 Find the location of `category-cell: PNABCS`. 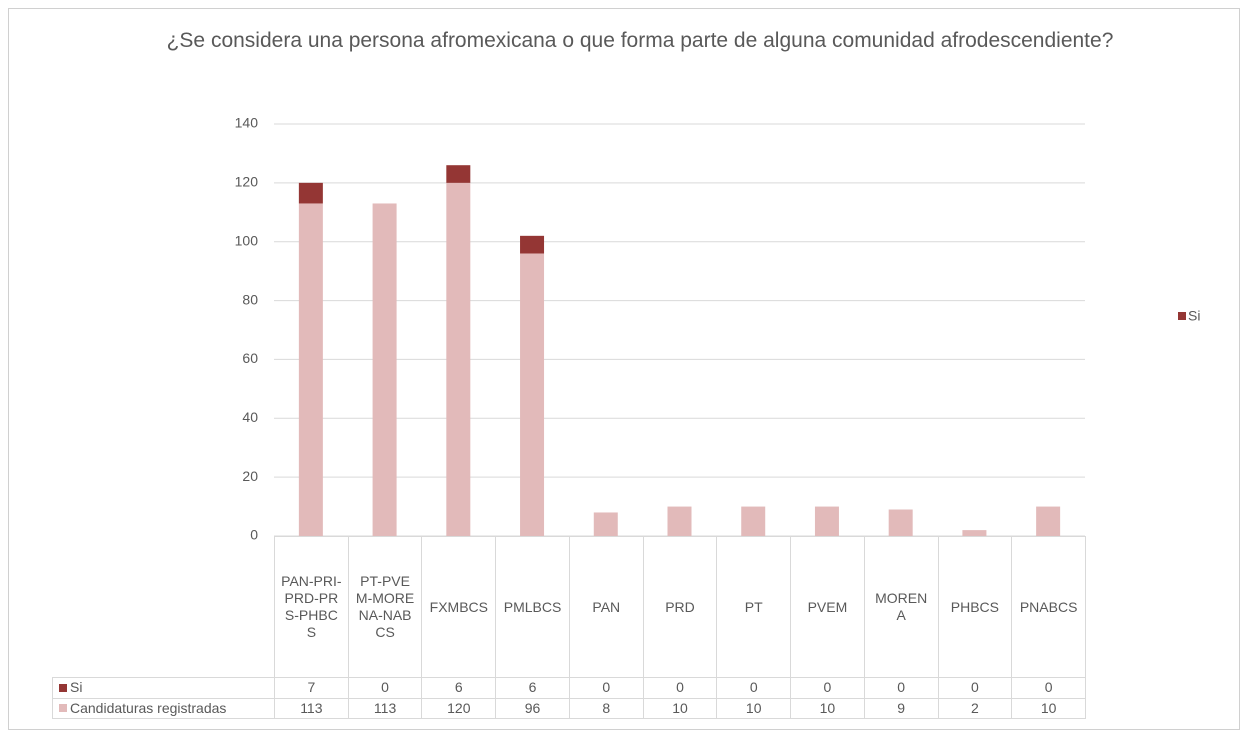

category-cell: PNABCS is located at coordinates (1048, 607).